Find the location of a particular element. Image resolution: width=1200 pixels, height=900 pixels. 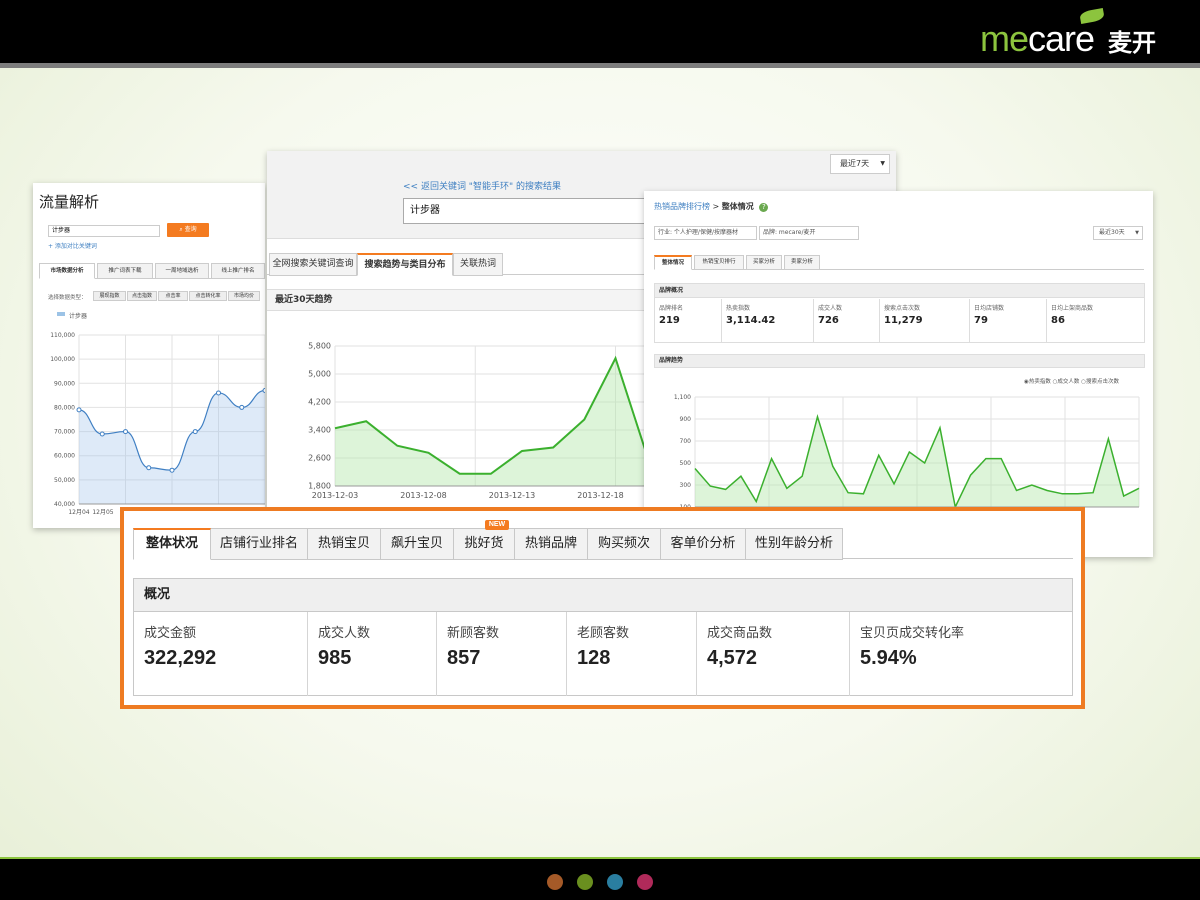

metric-label: 成交金额 is located at coordinates (170, 633).